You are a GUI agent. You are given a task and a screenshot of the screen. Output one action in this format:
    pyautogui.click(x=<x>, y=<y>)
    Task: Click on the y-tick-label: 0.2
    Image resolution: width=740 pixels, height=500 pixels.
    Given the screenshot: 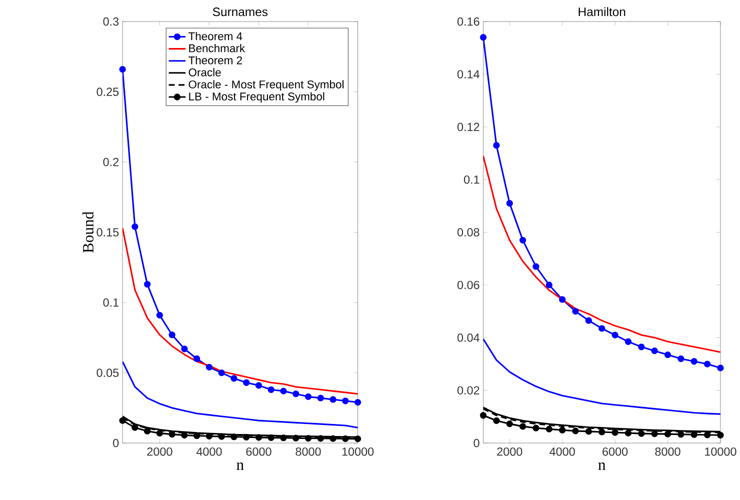 What is the action you would take?
    pyautogui.click(x=110, y=162)
    